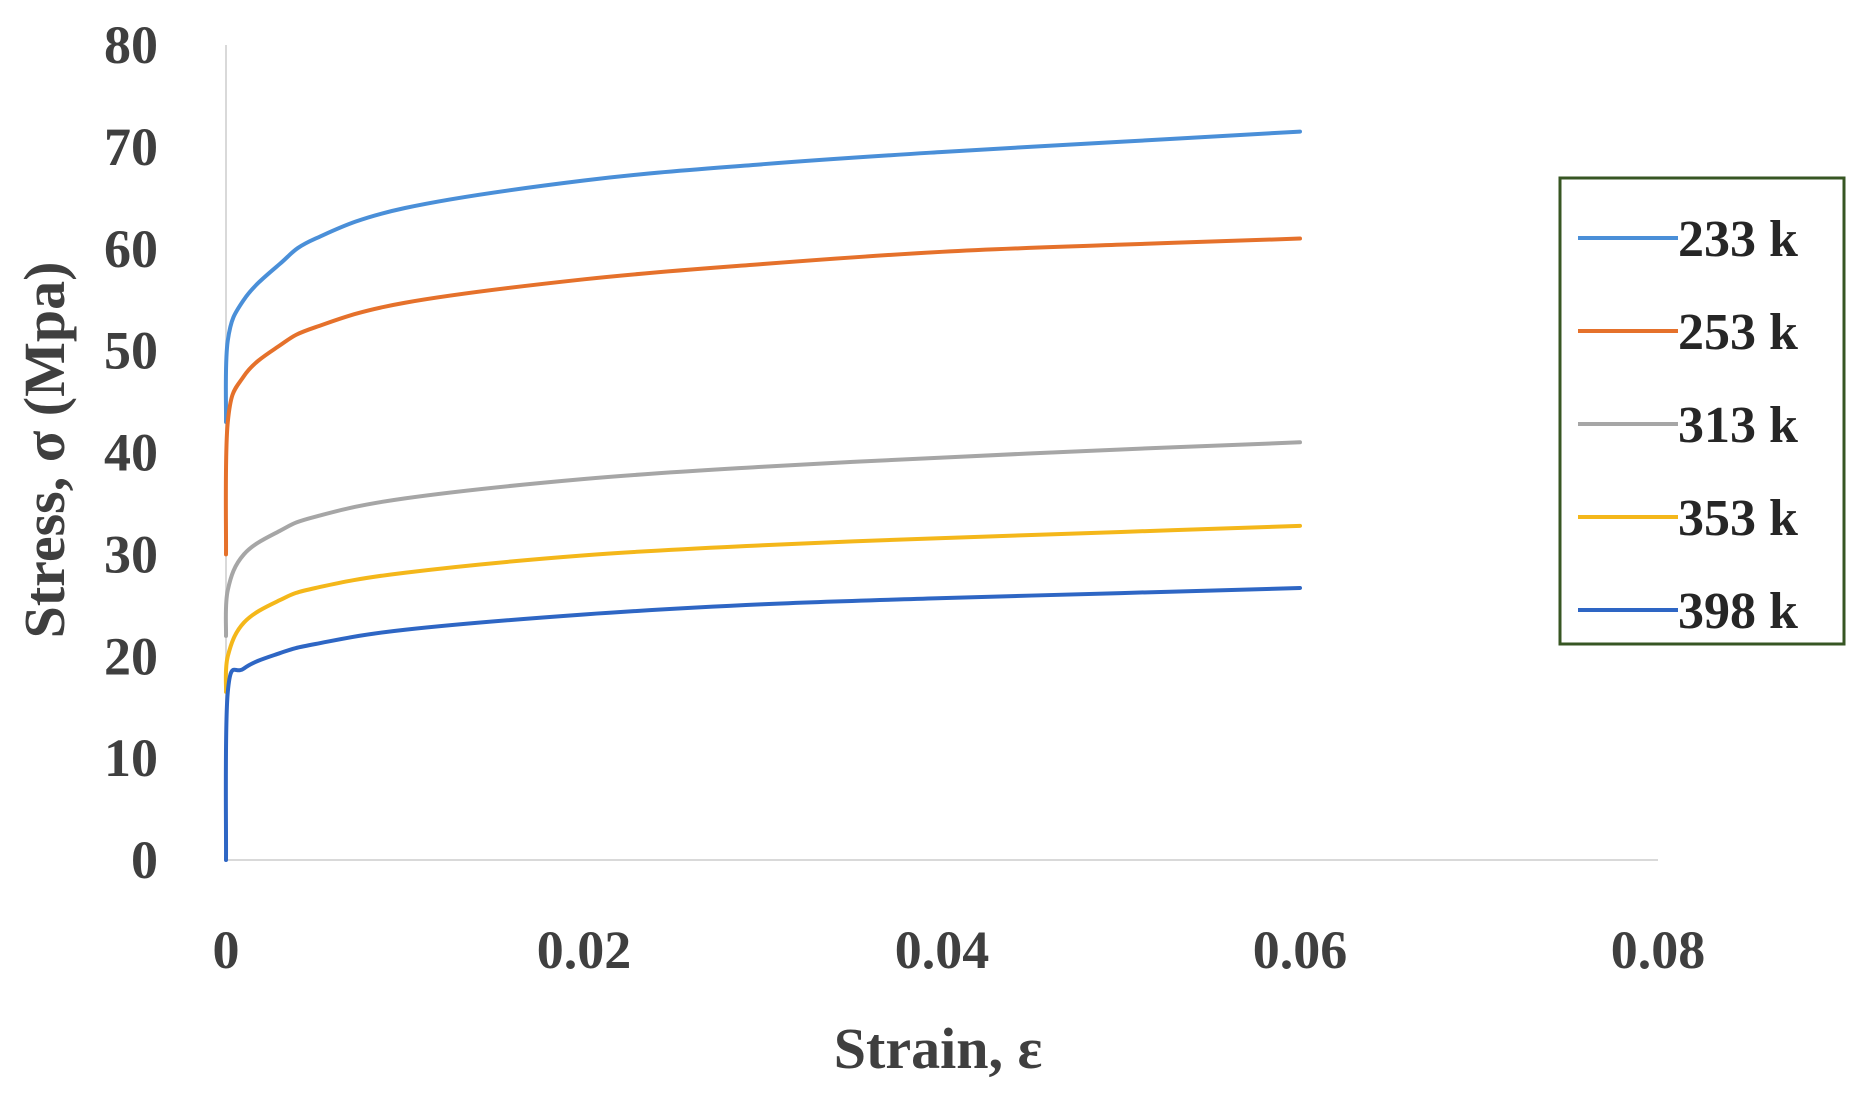 The width and height of the screenshot is (1860, 1100). Describe the element at coordinates (131, 351) in the screenshot. I see `y-tick-label: 50` at that location.